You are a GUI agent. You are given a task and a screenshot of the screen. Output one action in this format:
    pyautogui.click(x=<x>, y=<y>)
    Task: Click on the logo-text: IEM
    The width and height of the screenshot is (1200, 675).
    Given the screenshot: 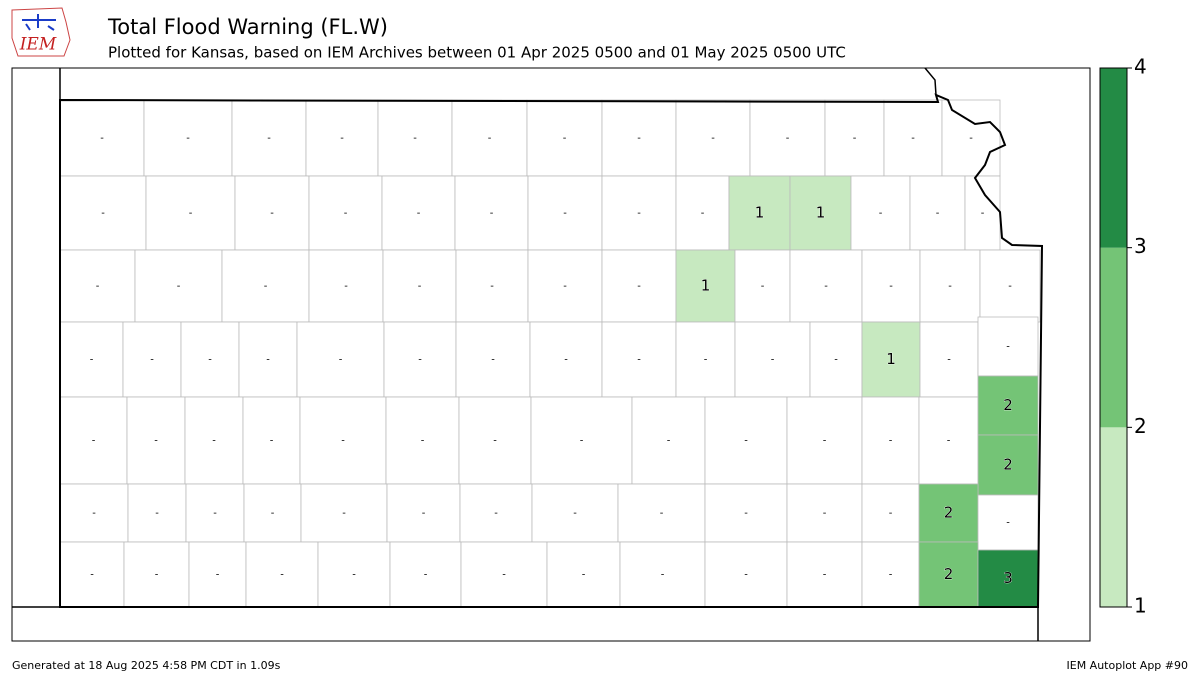 What is the action you would take?
    pyautogui.click(x=38, y=45)
    